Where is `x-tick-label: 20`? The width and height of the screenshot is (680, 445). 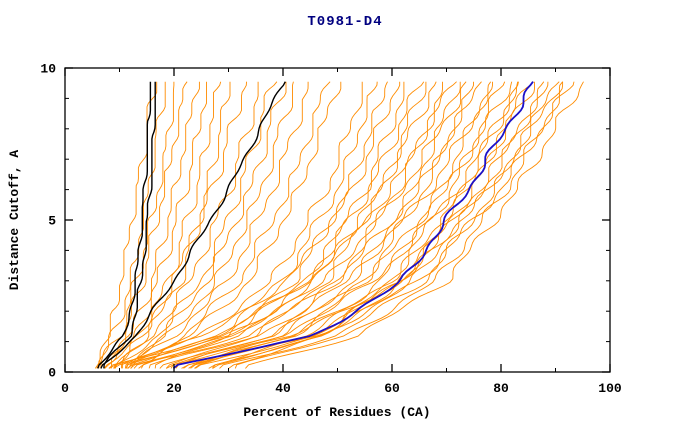 x-tick-label: 20 is located at coordinates (174, 388).